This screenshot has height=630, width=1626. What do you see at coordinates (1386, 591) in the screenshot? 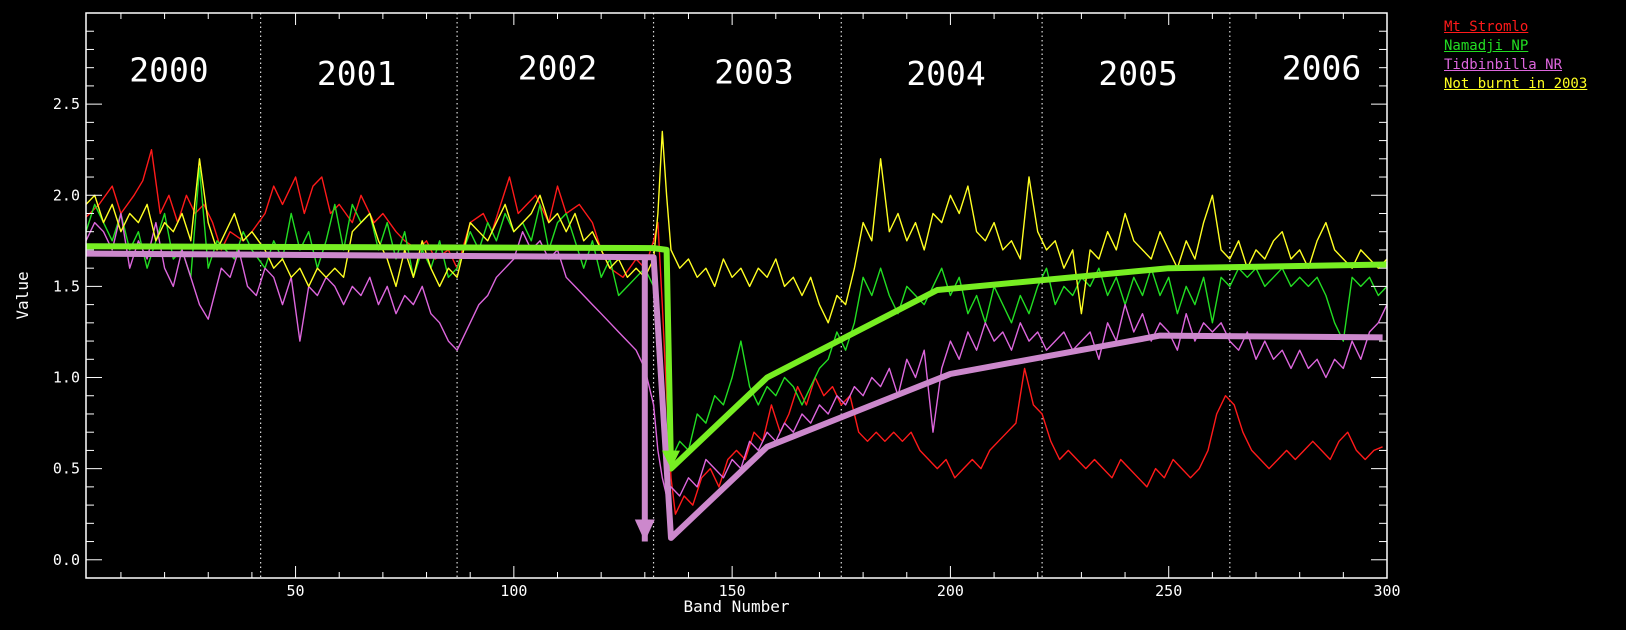
I see `x-tick-label: 300` at bounding box center [1386, 591].